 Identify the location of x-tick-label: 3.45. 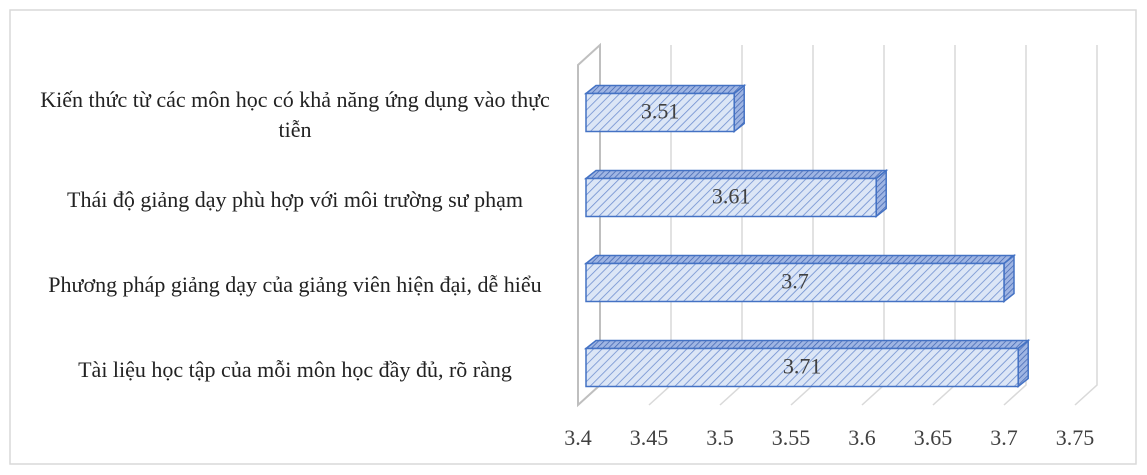
(649, 437).